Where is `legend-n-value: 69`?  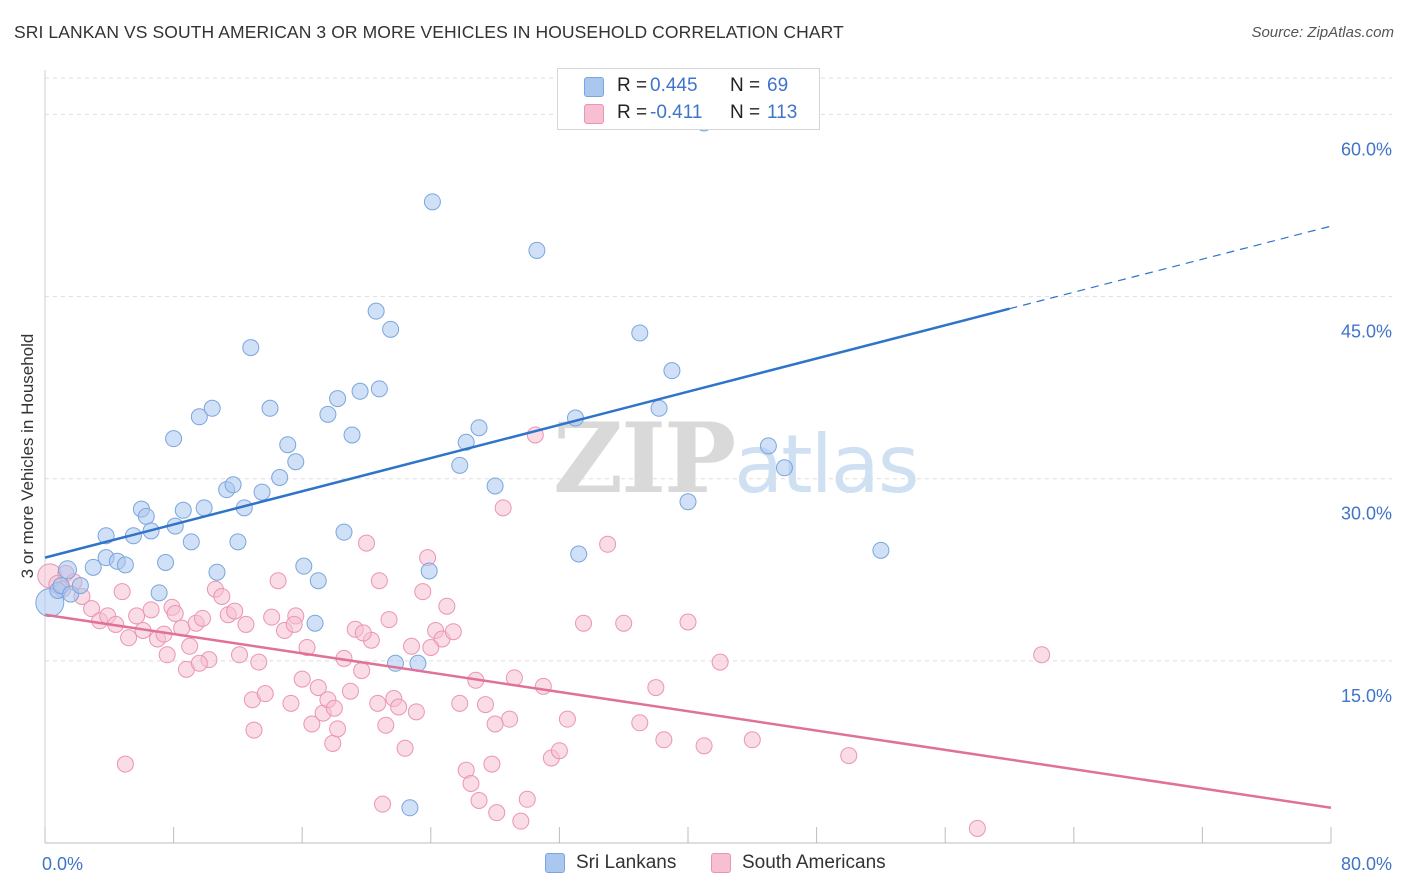
legend-n-value: 69 is located at coordinates (778, 85).